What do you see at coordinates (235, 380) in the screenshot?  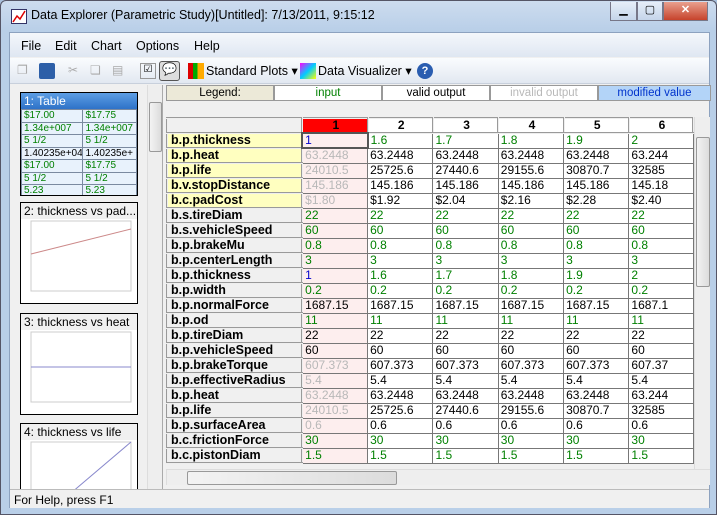 I see `row-header: b.p.effectiveRadius` at bounding box center [235, 380].